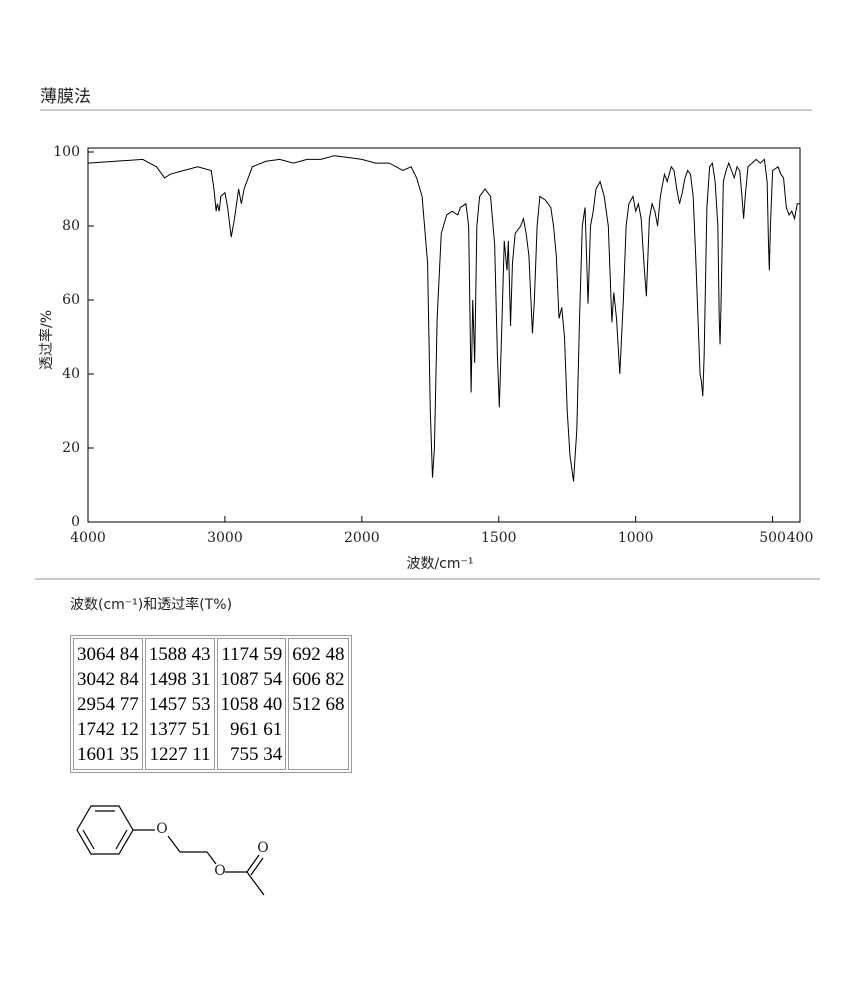  I want to click on peak-entry: 606 82, so click(318, 679).